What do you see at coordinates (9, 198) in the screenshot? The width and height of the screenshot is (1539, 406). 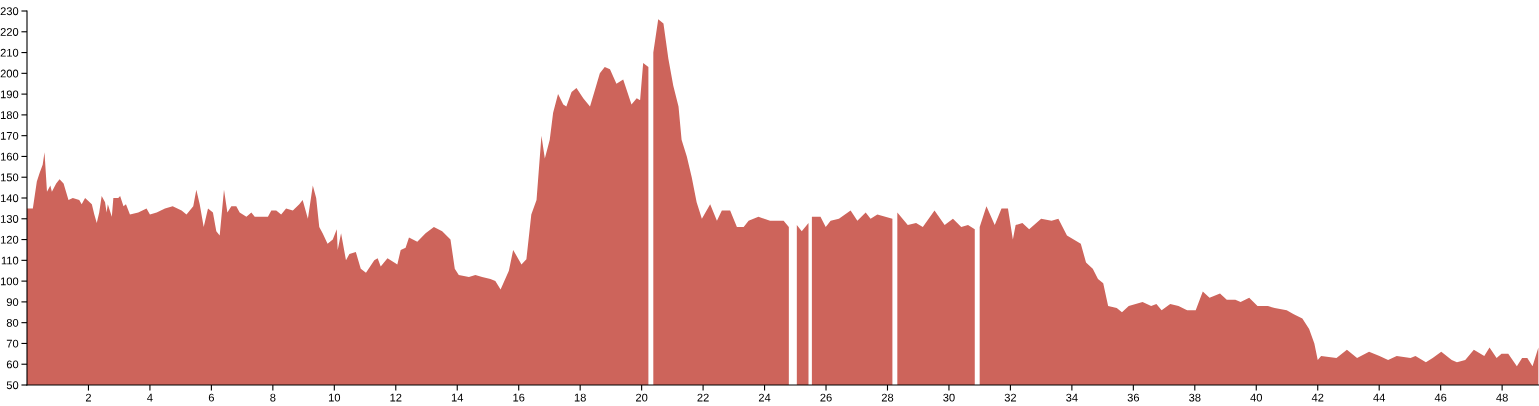 I see `y-tick-label: 140` at bounding box center [9, 198].